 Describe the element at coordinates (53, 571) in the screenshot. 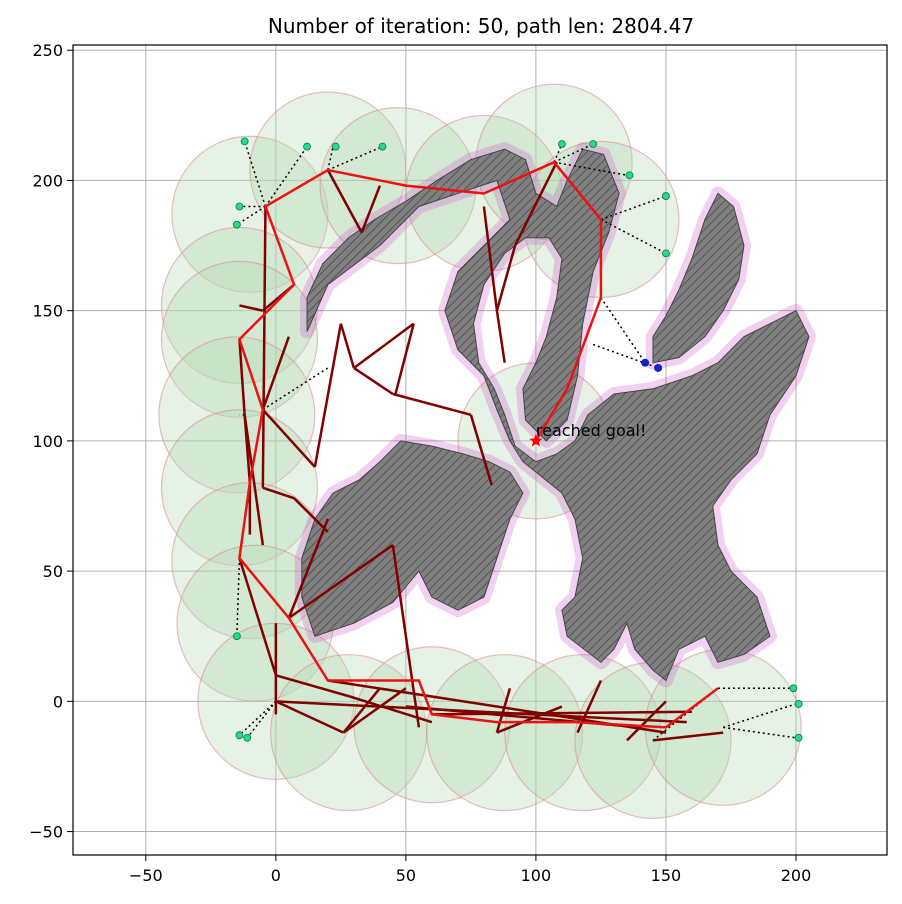

I see `y-tick-label: 50` at that location.